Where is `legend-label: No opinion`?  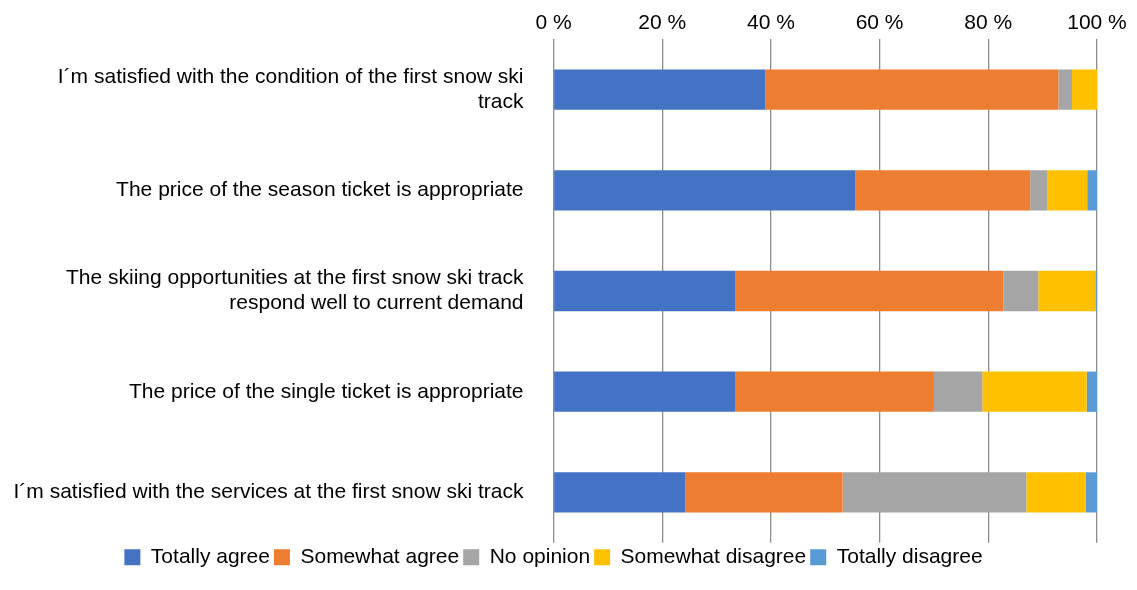
legend-label: No opinion is located at coordinates (540, 556).